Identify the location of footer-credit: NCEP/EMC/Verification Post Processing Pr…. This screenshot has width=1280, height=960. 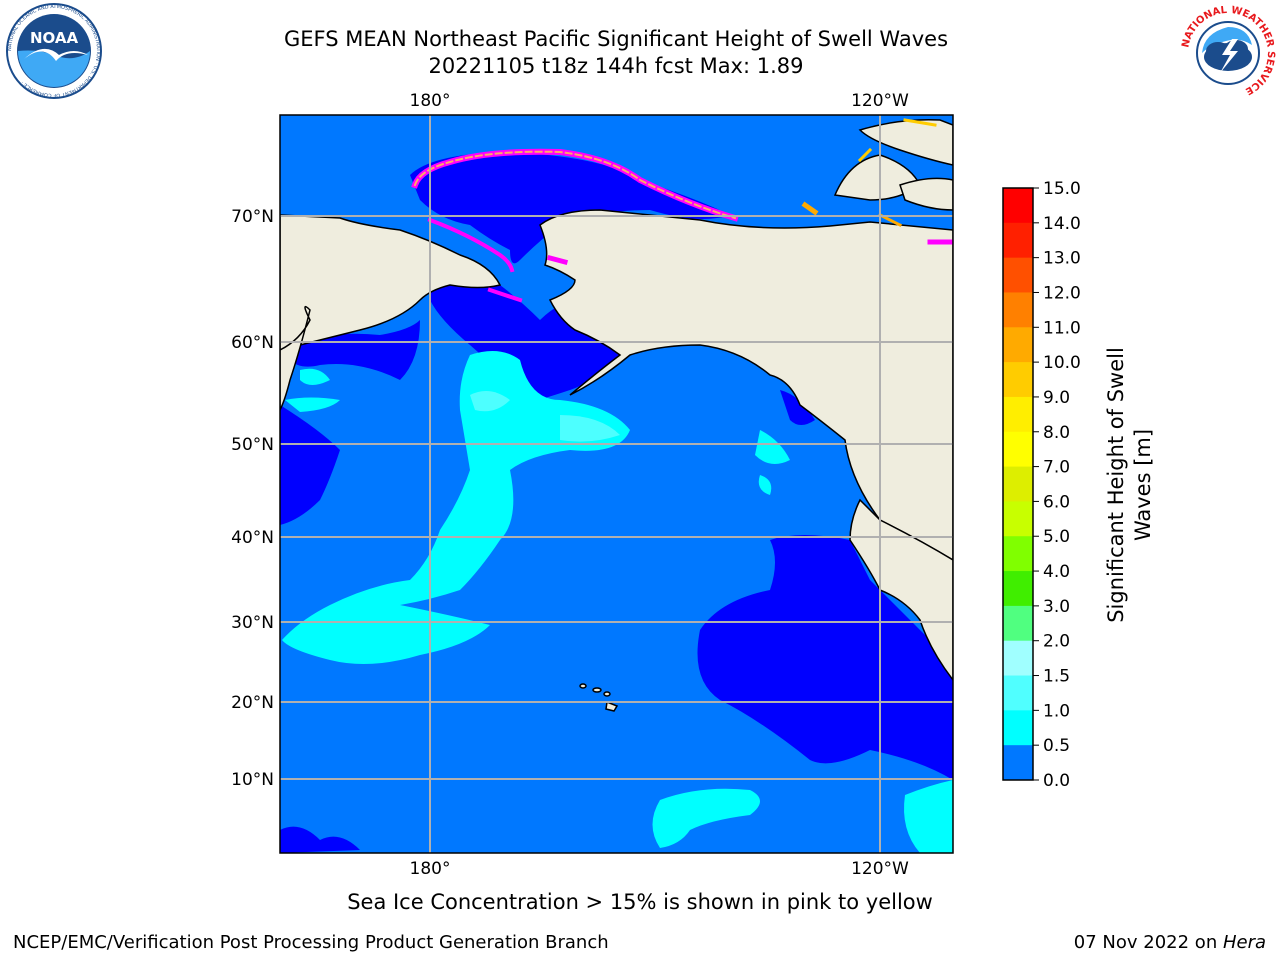
(311, 942).